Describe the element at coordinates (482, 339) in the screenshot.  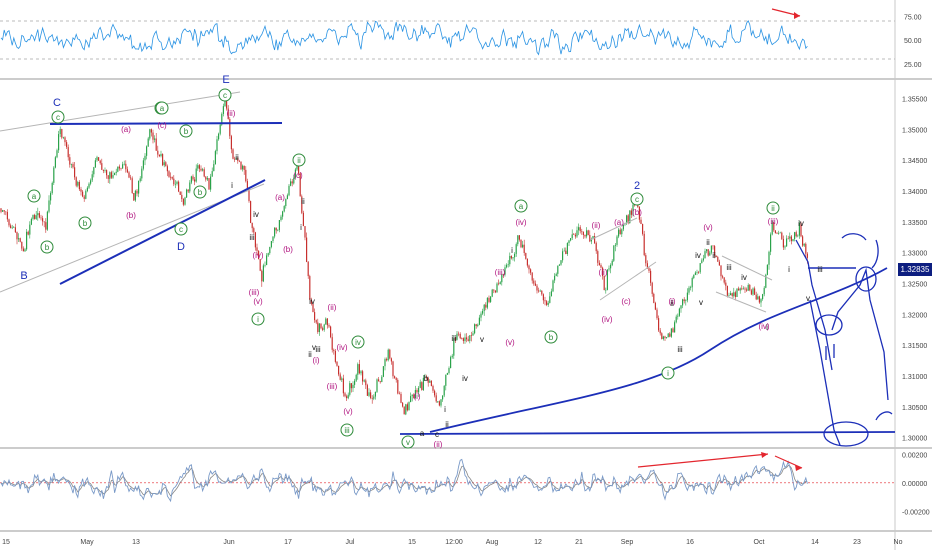
I see `wave-label: v` at that location.